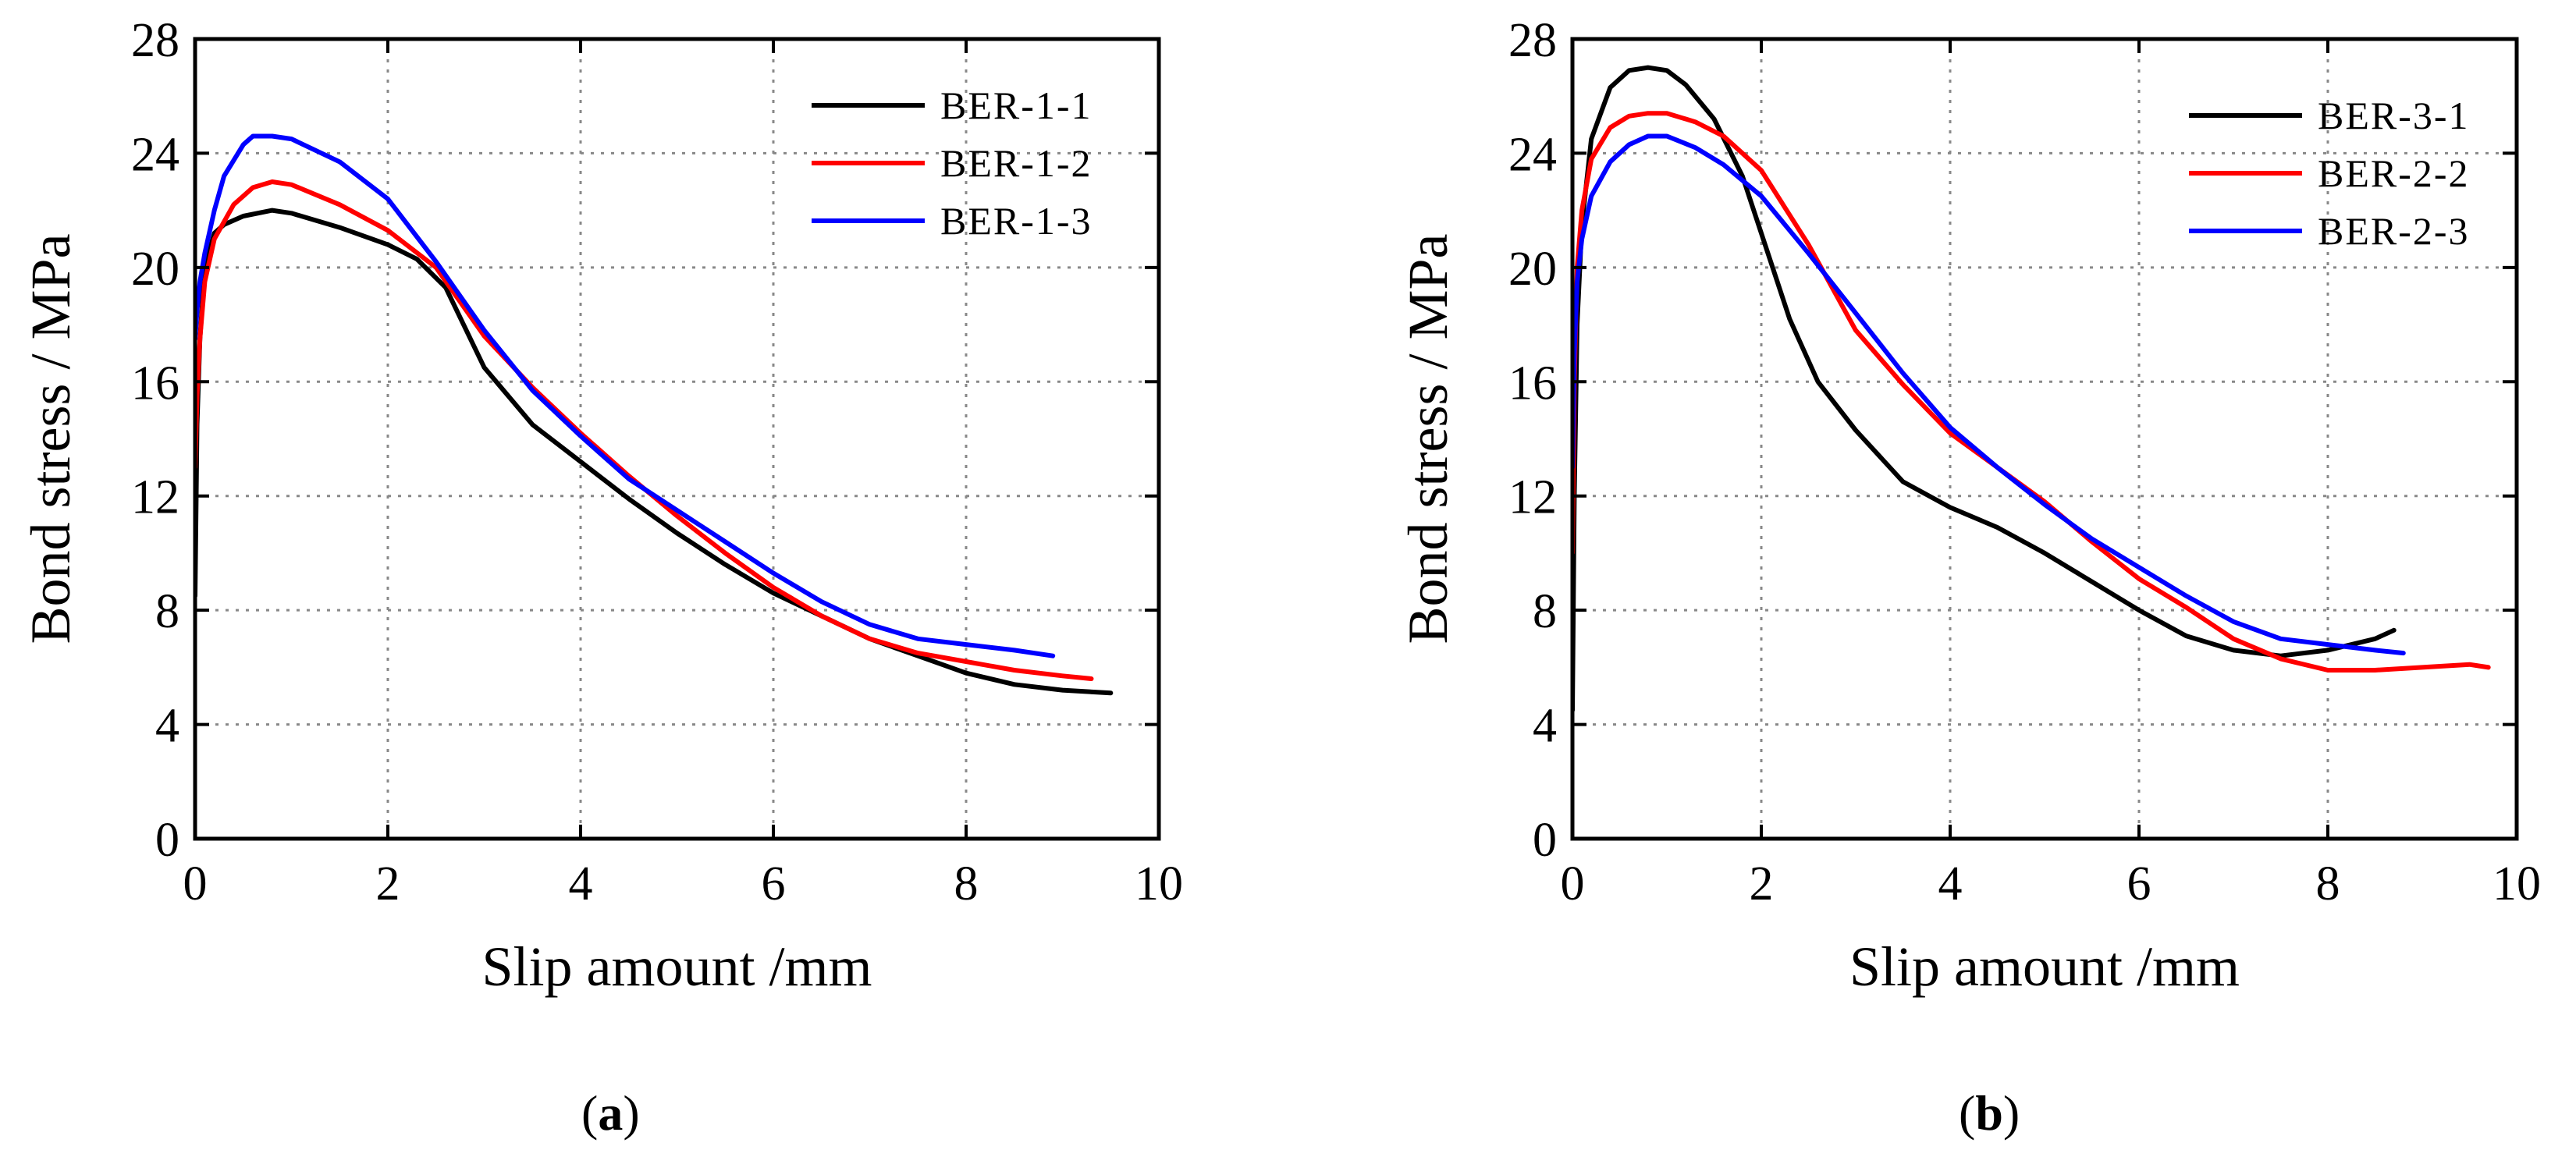 This screenshot has height=1157, width=2576. I want to click on legend-label-BER-1-3: BER-1-3, so click(1016, 221).